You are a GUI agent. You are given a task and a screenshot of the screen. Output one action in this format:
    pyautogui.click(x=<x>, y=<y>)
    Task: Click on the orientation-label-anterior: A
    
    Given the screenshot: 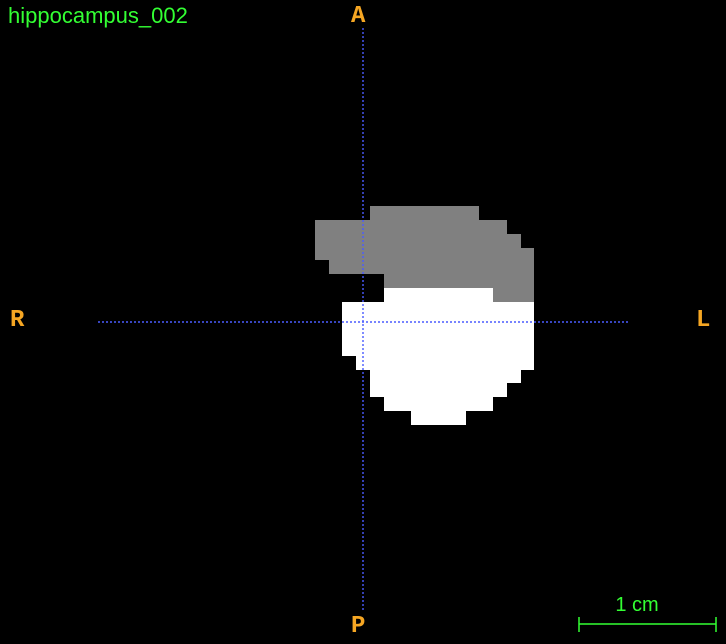 What is the action you would take?
    pyautogui.click(x=358, y=16)
    